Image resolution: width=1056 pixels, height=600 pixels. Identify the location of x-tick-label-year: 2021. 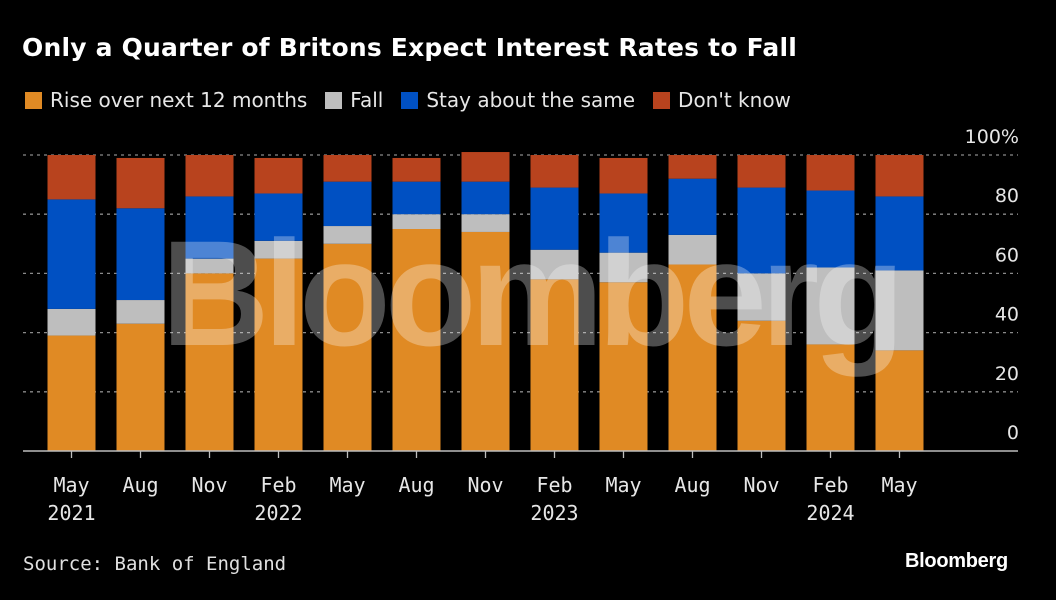
(71, 513).